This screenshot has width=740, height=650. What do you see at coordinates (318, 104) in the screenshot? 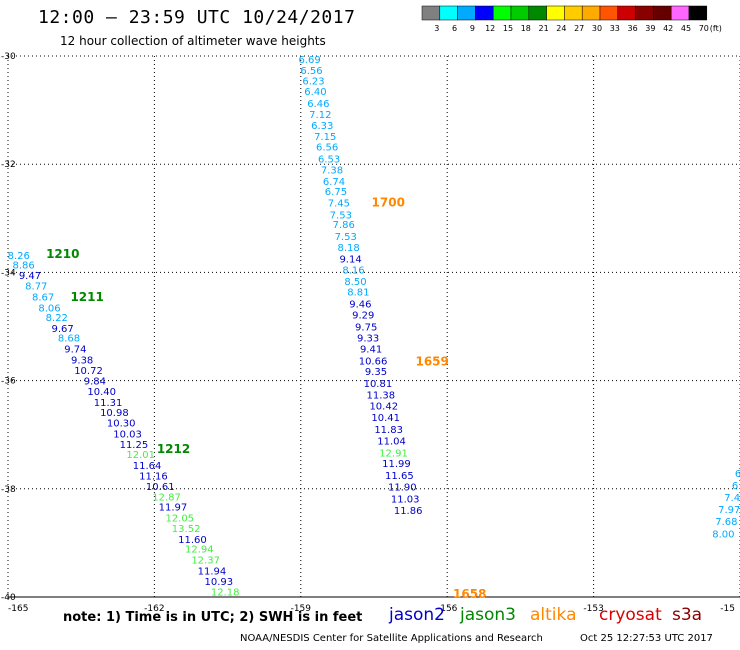
I see `wave-height-label-jason2: 6.46` at bounding box center [318, 104].